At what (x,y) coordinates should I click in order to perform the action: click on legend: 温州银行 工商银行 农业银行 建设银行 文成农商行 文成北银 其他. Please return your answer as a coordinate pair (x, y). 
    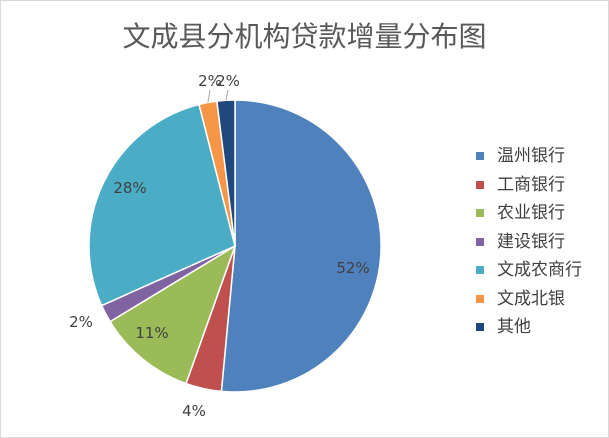
    Looking at the image, I should click on (540, 242).